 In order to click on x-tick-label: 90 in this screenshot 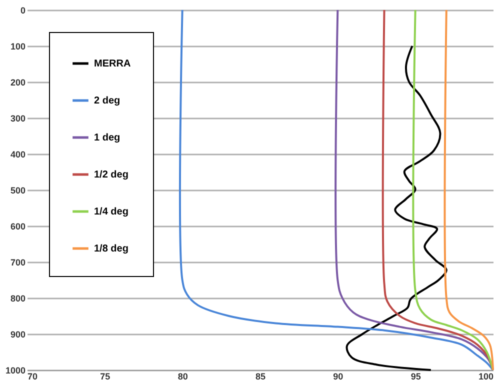, I will do `click(338, 377)`.